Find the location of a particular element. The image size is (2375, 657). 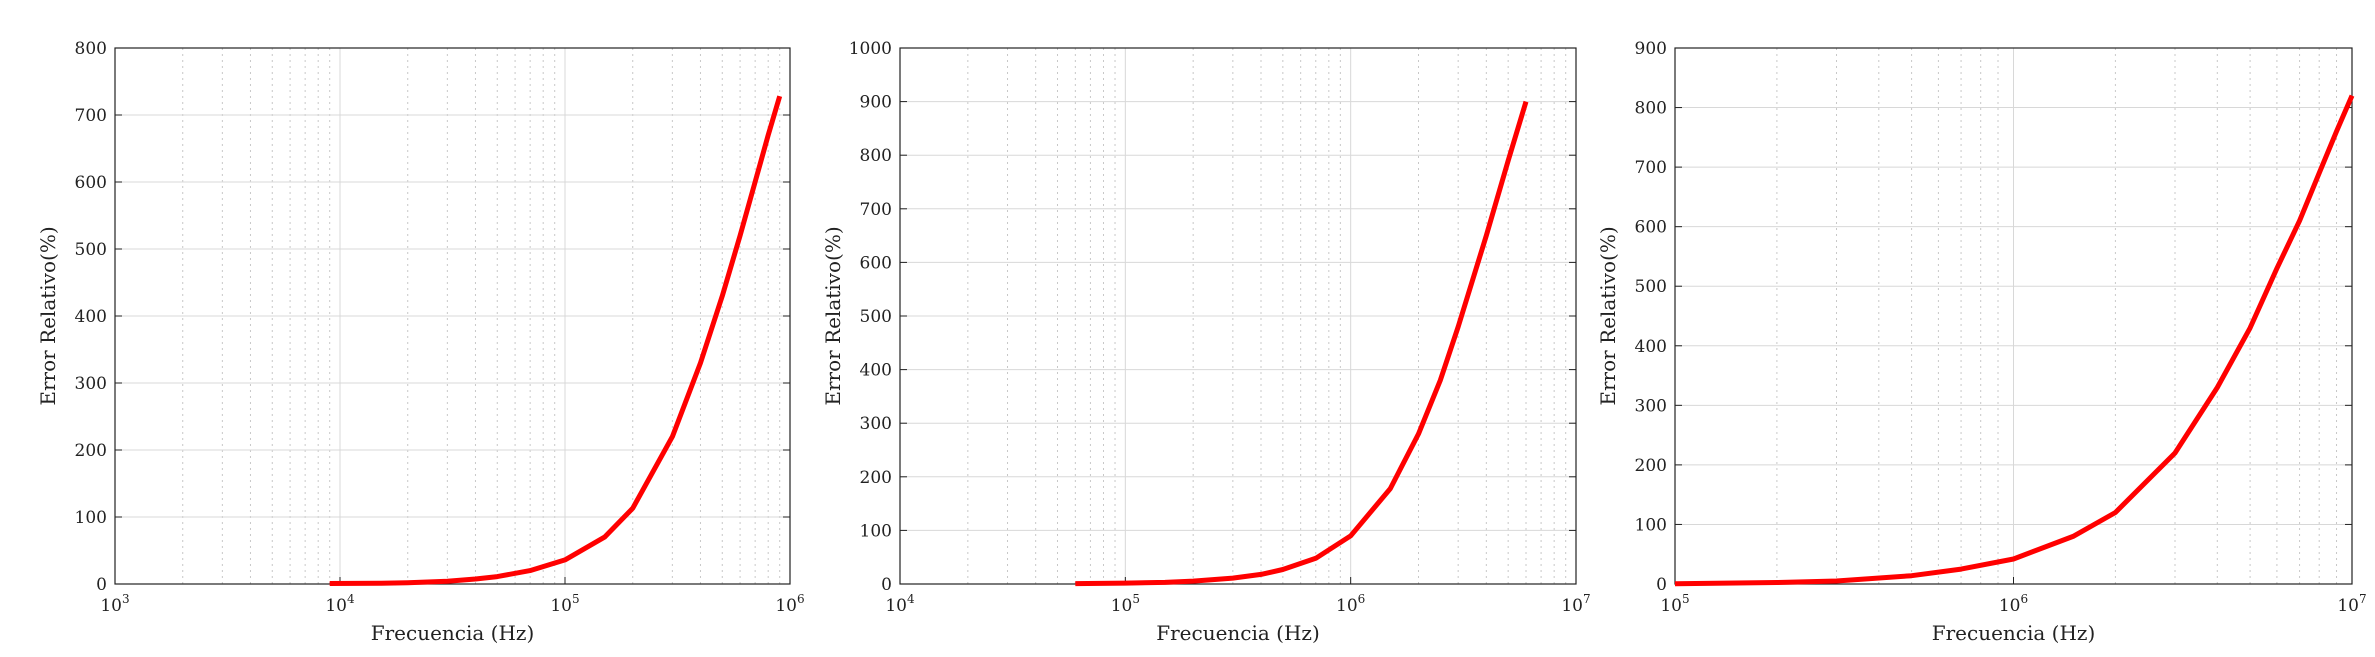

y-tick-label: 1000 is located at coordinates (870, 49).